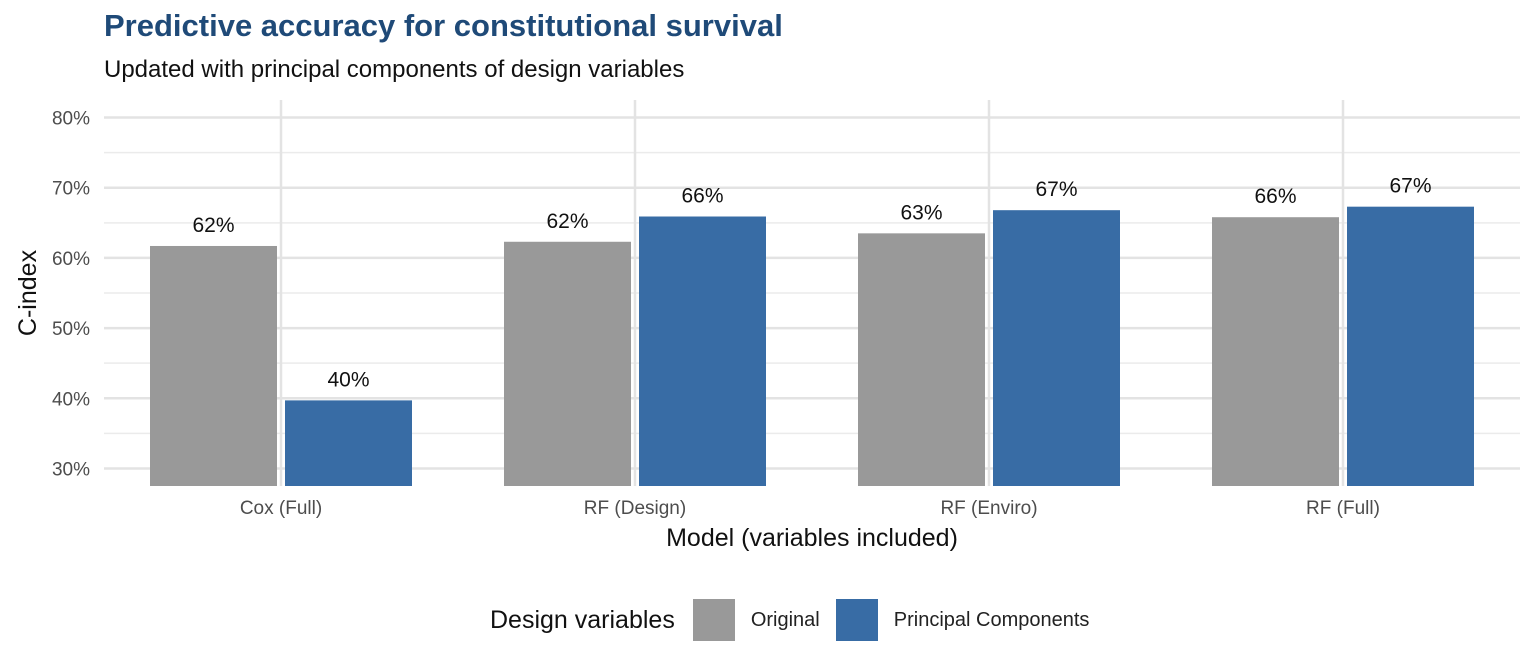  Describe the element at coordinates (281, 508) in the screenshot. I see `x-tick-label: Cox (Full)` at that location.